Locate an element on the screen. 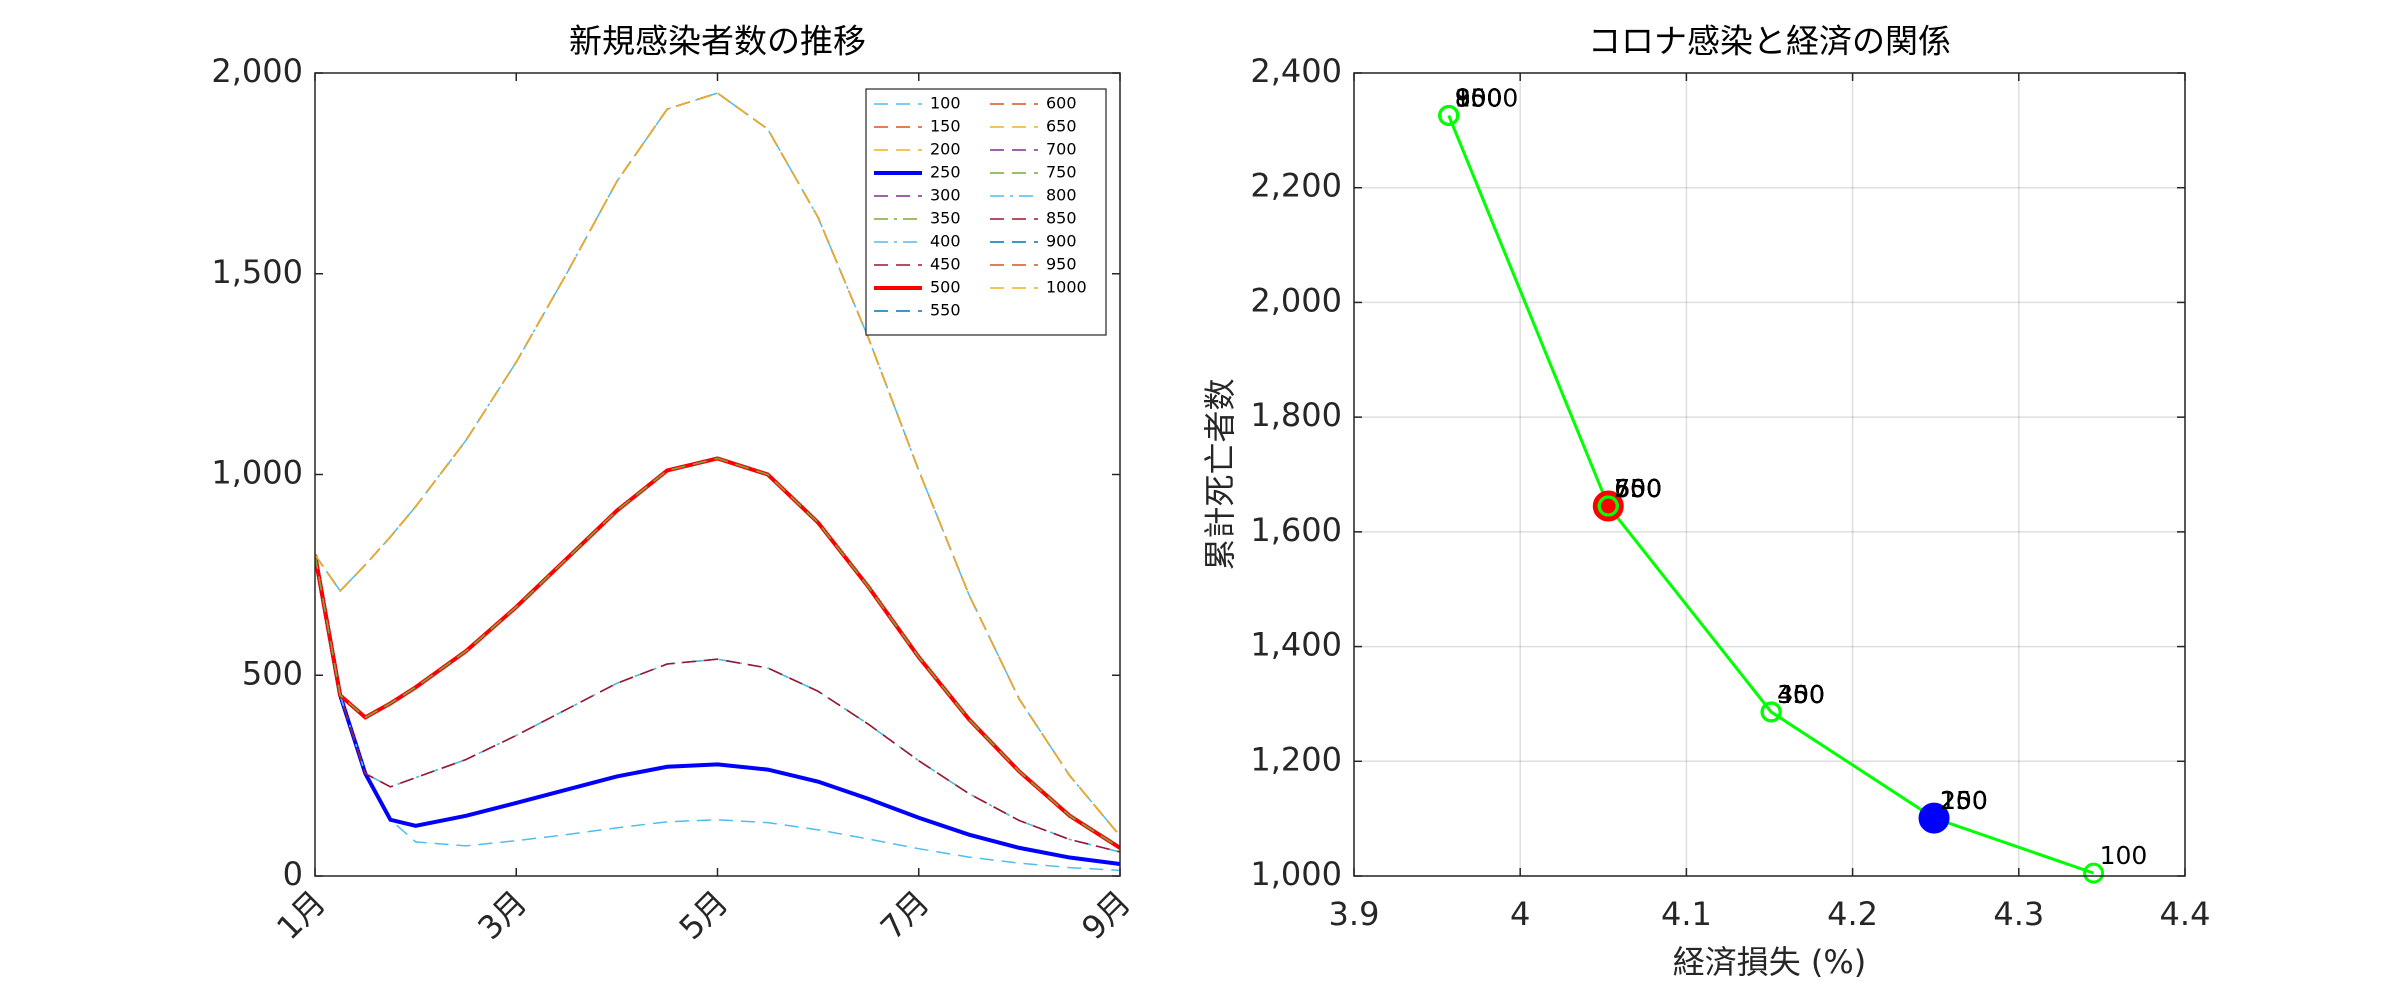 Image resolution: width=2400 pixels, height=1000 pixels. data-label: 550 is located at coordinates (1638, 488).